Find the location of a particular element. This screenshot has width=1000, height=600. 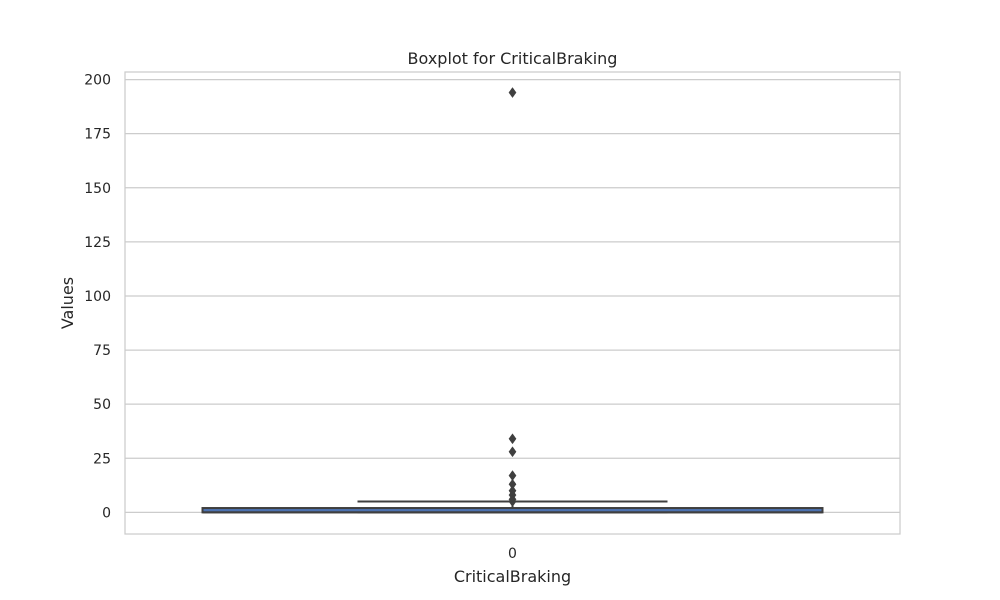

y-tick-label: 175 is located at coordinates (97, 135).